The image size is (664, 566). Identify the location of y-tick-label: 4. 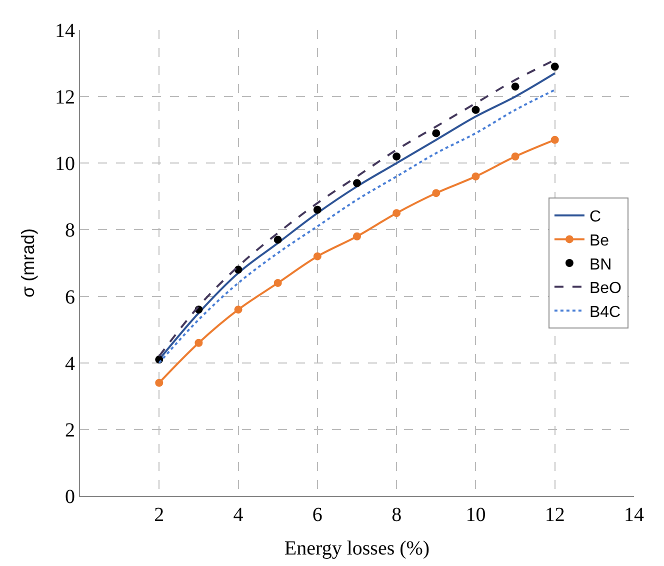
(70, 363).